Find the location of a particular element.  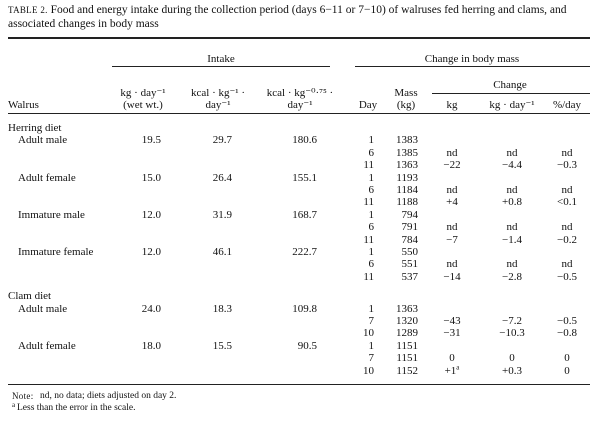

walrus-name: Immature male is located at coordinates (51, 214).